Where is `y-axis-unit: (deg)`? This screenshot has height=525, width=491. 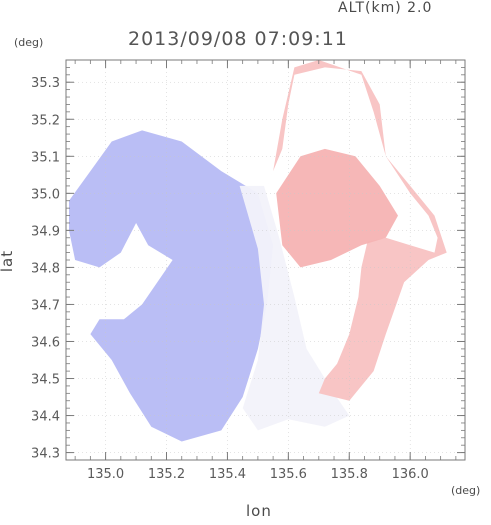 y-axis-unit: (deg) is located at coordinates (29, 42).